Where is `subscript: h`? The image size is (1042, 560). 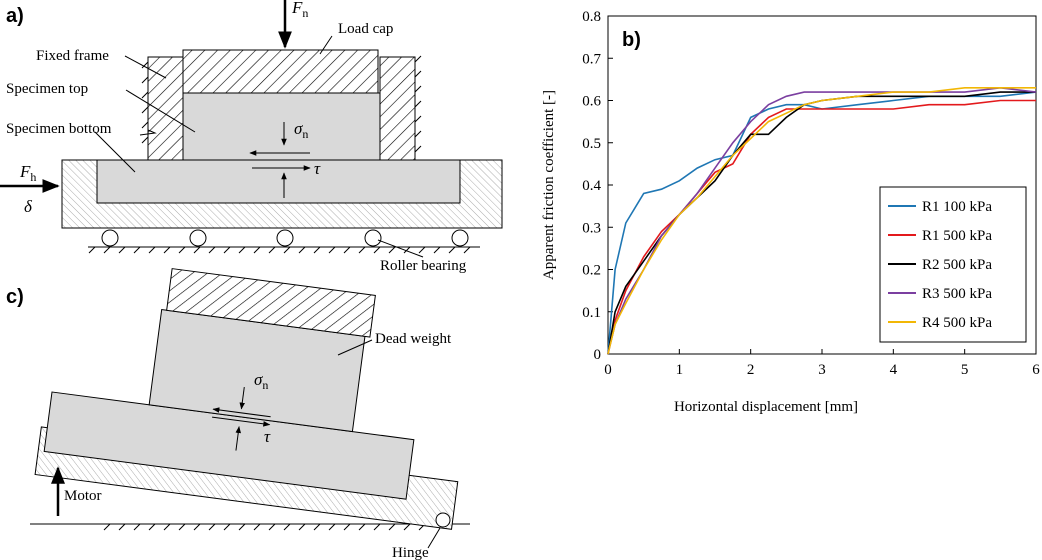
subscript: h is located at coordinates (33, 177).